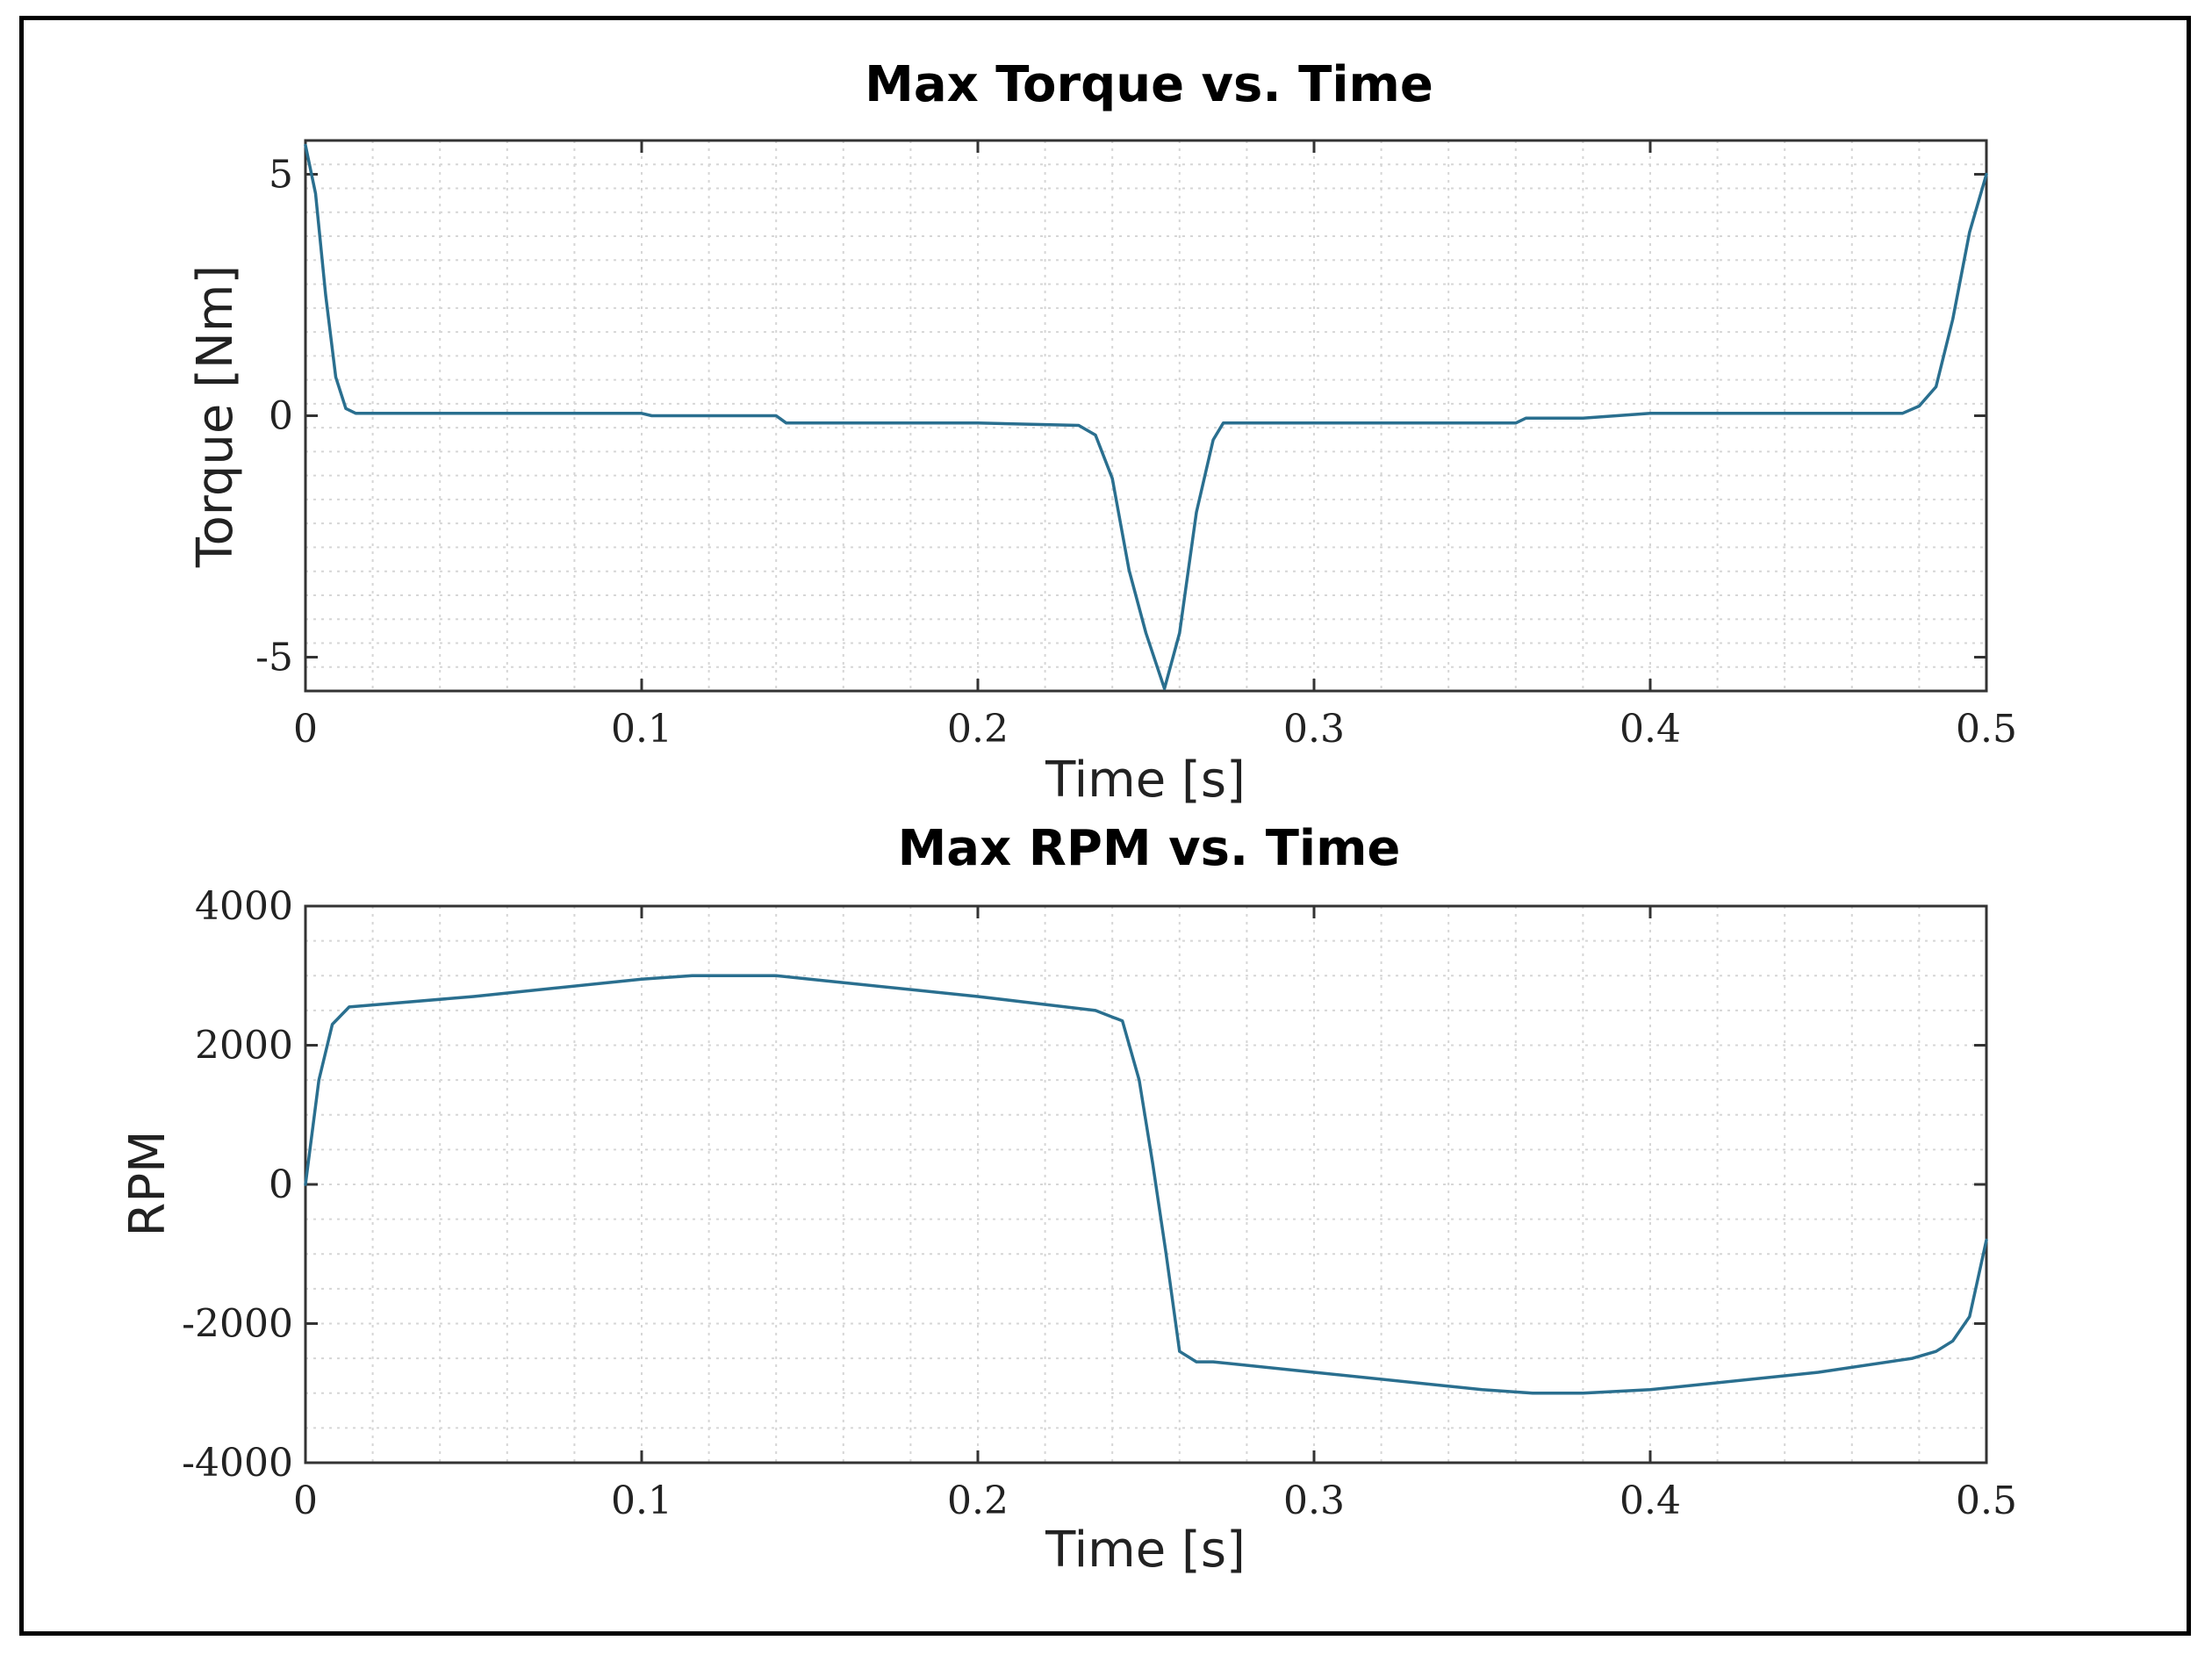 The width and height of the screenshot is (2212, 1655). Describe the element at coordinates (642, 729) in the screenshot. I see `torque-x-tick-label: 0.1` at that location.